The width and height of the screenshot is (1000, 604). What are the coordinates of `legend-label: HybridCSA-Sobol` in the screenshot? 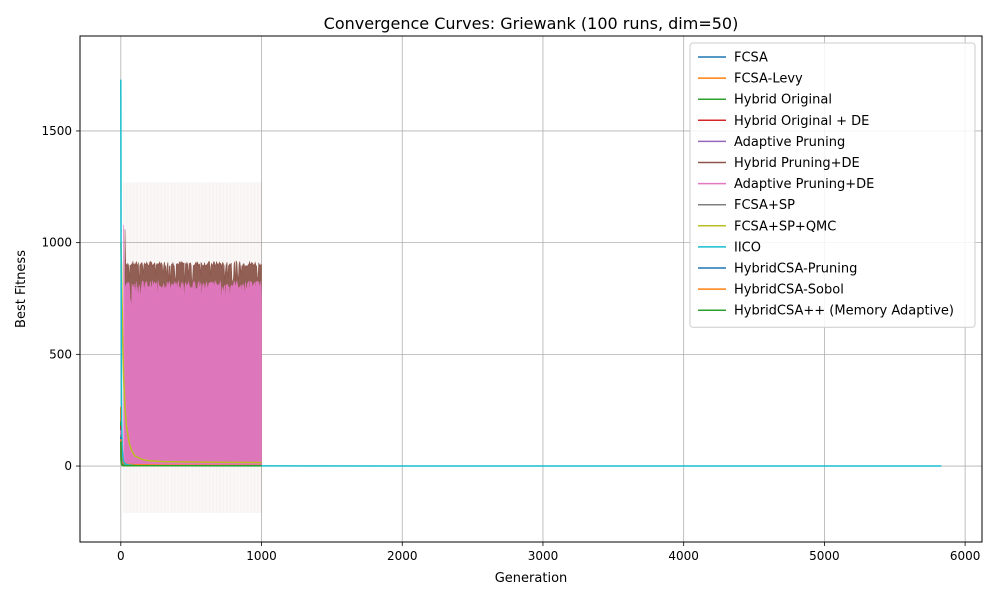 It's located at (789, 290).